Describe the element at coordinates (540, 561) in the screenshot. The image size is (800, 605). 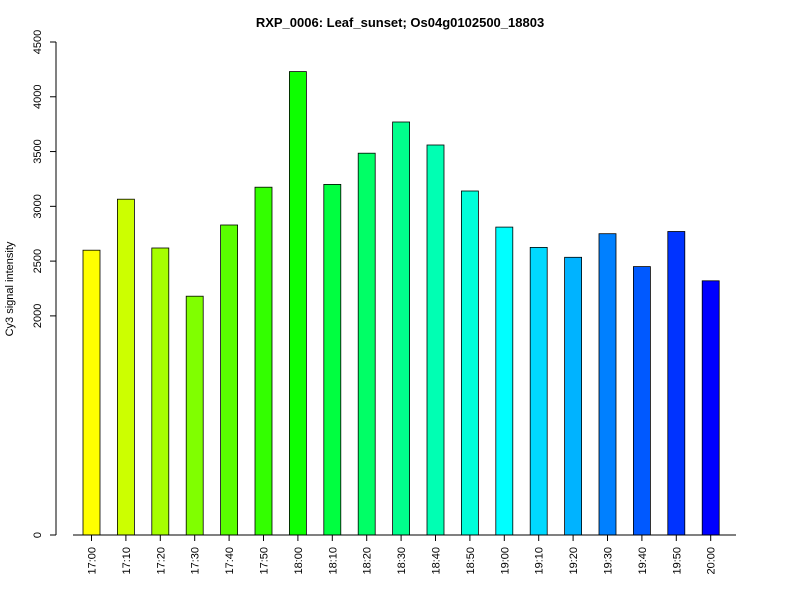
I see `x-tick-label: 19:10` at that location.